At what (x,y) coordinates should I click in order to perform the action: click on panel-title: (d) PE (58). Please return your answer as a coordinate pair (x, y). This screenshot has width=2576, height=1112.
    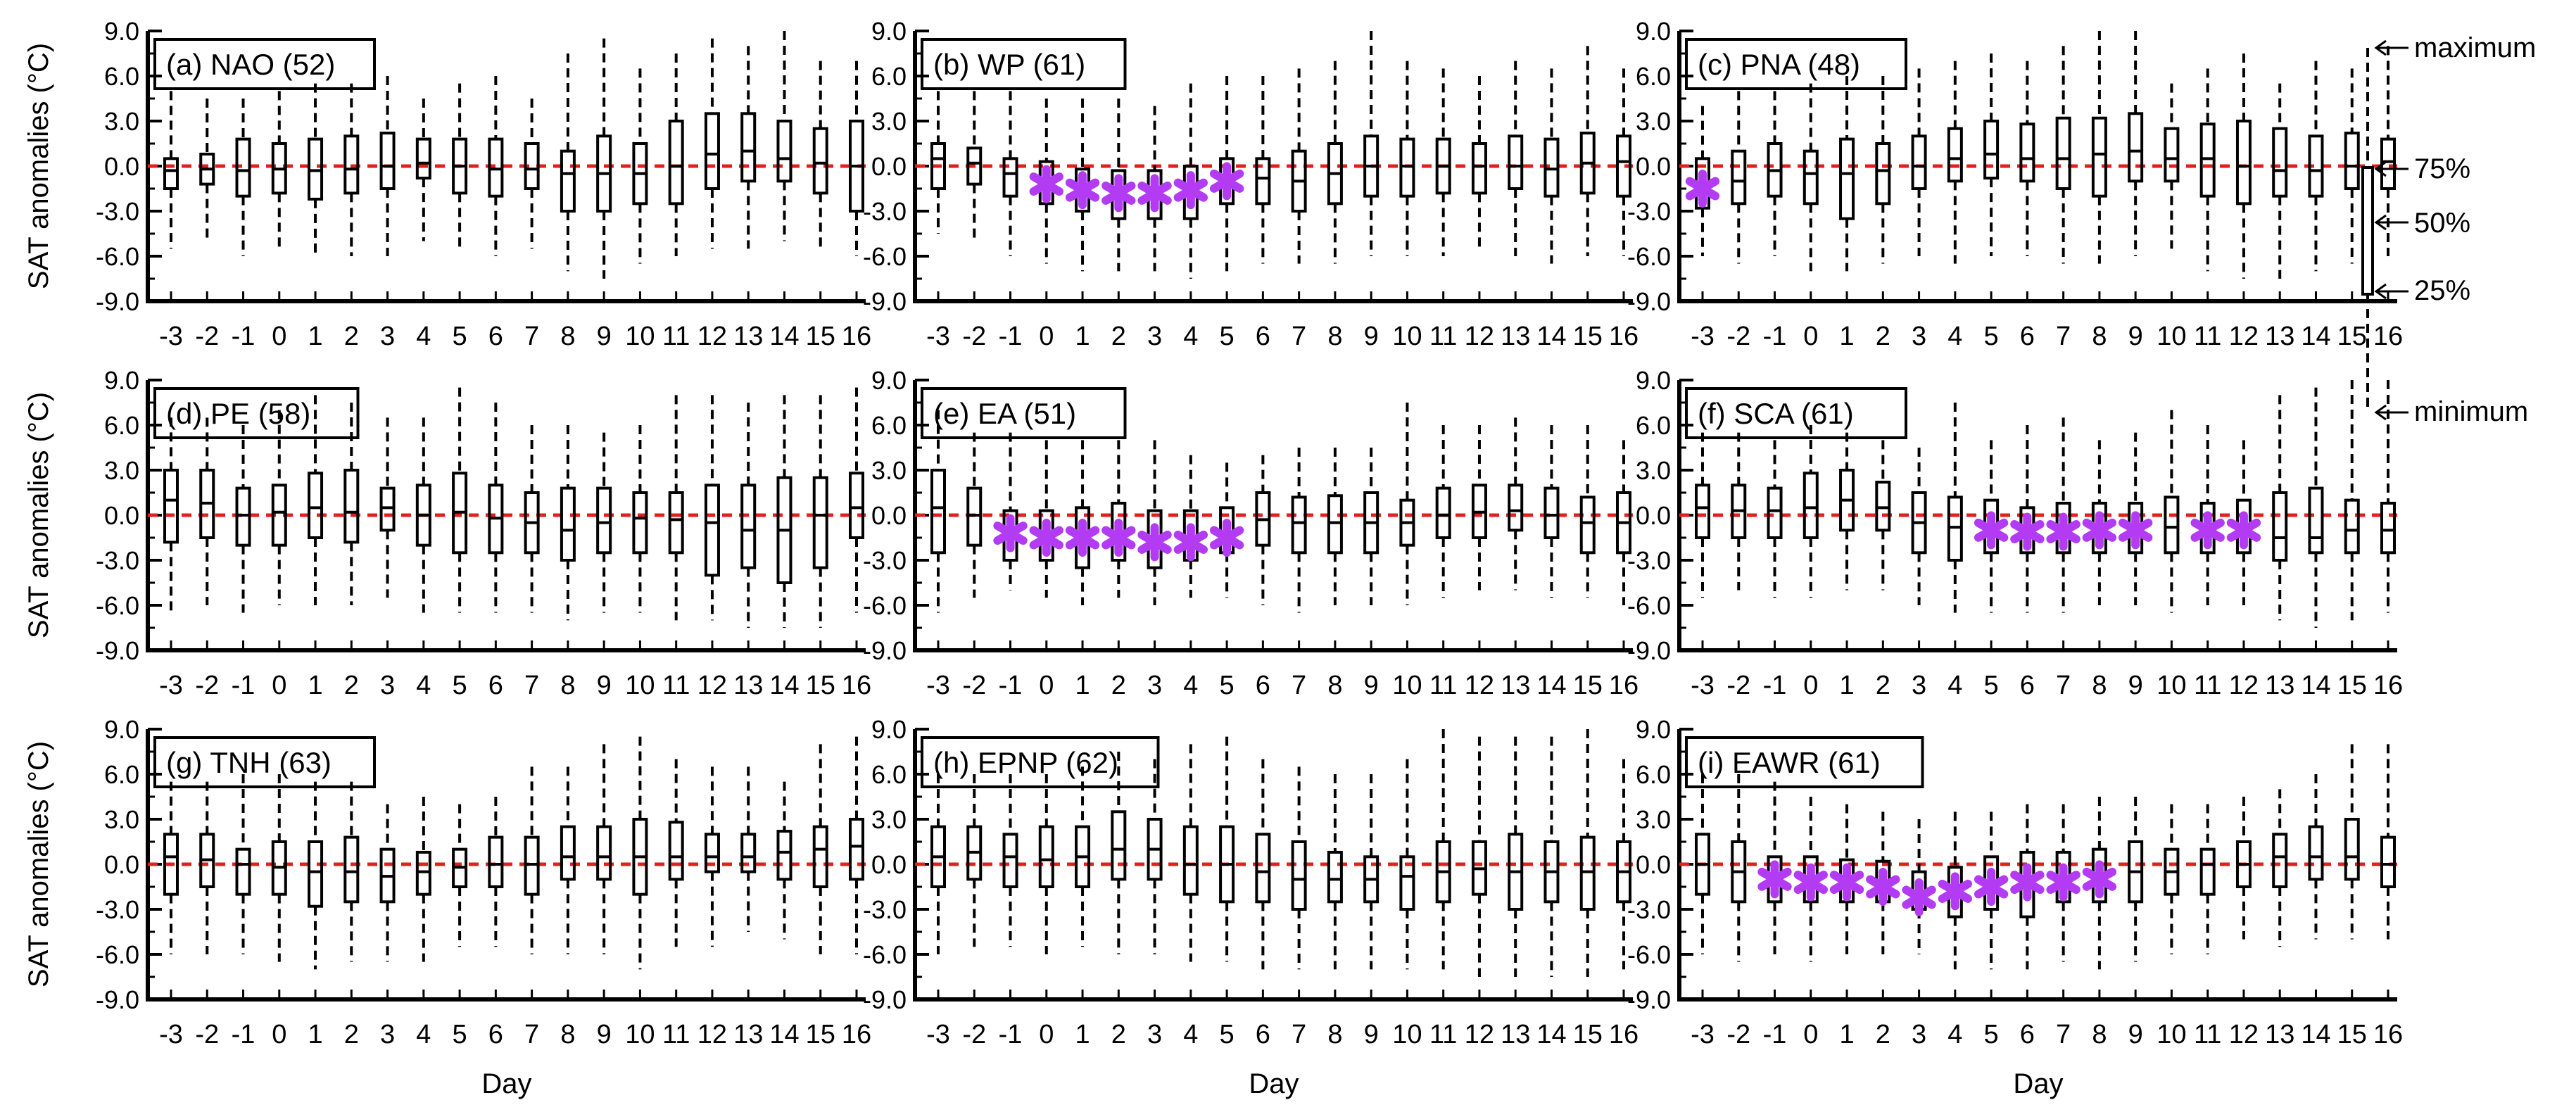
    Looking at the image, I should click on (238, 413).